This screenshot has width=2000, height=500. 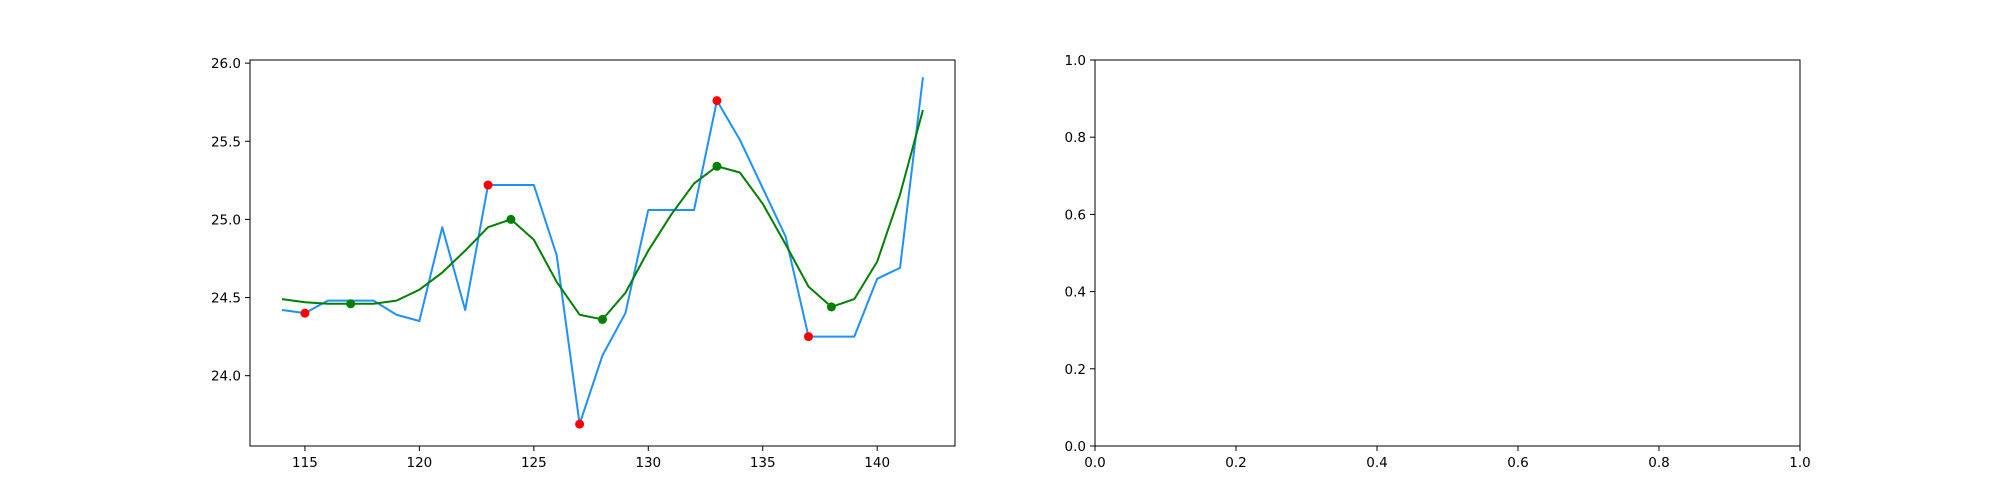 What do you see at coordinates (1075, 370) in the screenshot?
I see `right-y-tick-label: 0.2` at bounding box center [1075, 370].